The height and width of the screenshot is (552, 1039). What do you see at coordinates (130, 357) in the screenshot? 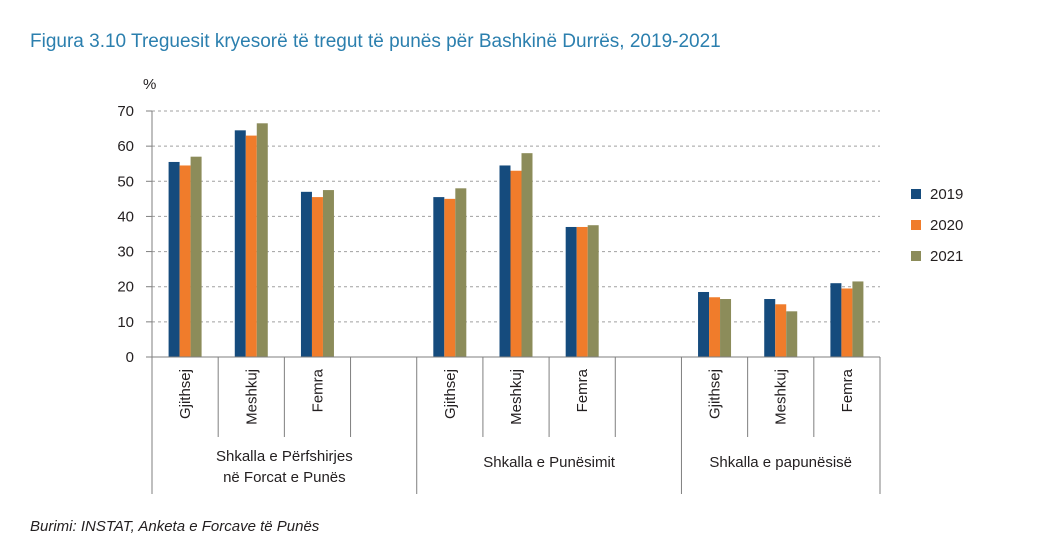
I see `y-tick-label: 0` at bounding box center [130, 357].